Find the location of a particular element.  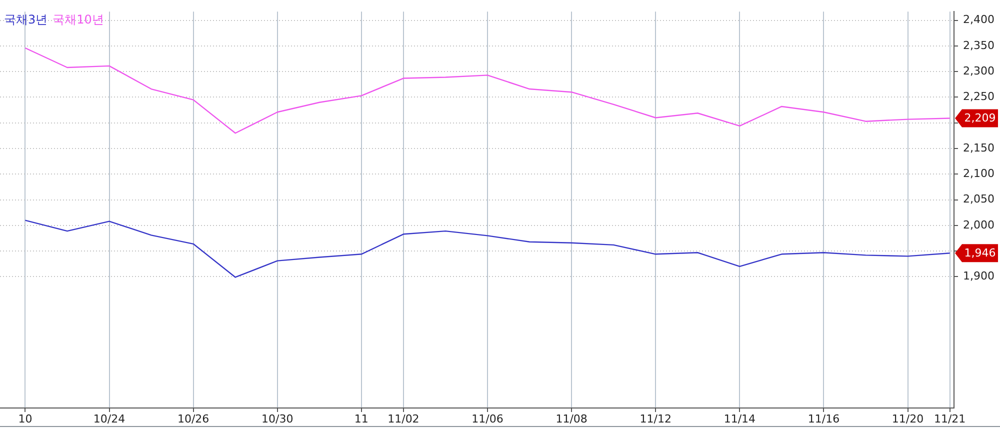

x-tick-label: 10 is located at coordinates (25, 419).